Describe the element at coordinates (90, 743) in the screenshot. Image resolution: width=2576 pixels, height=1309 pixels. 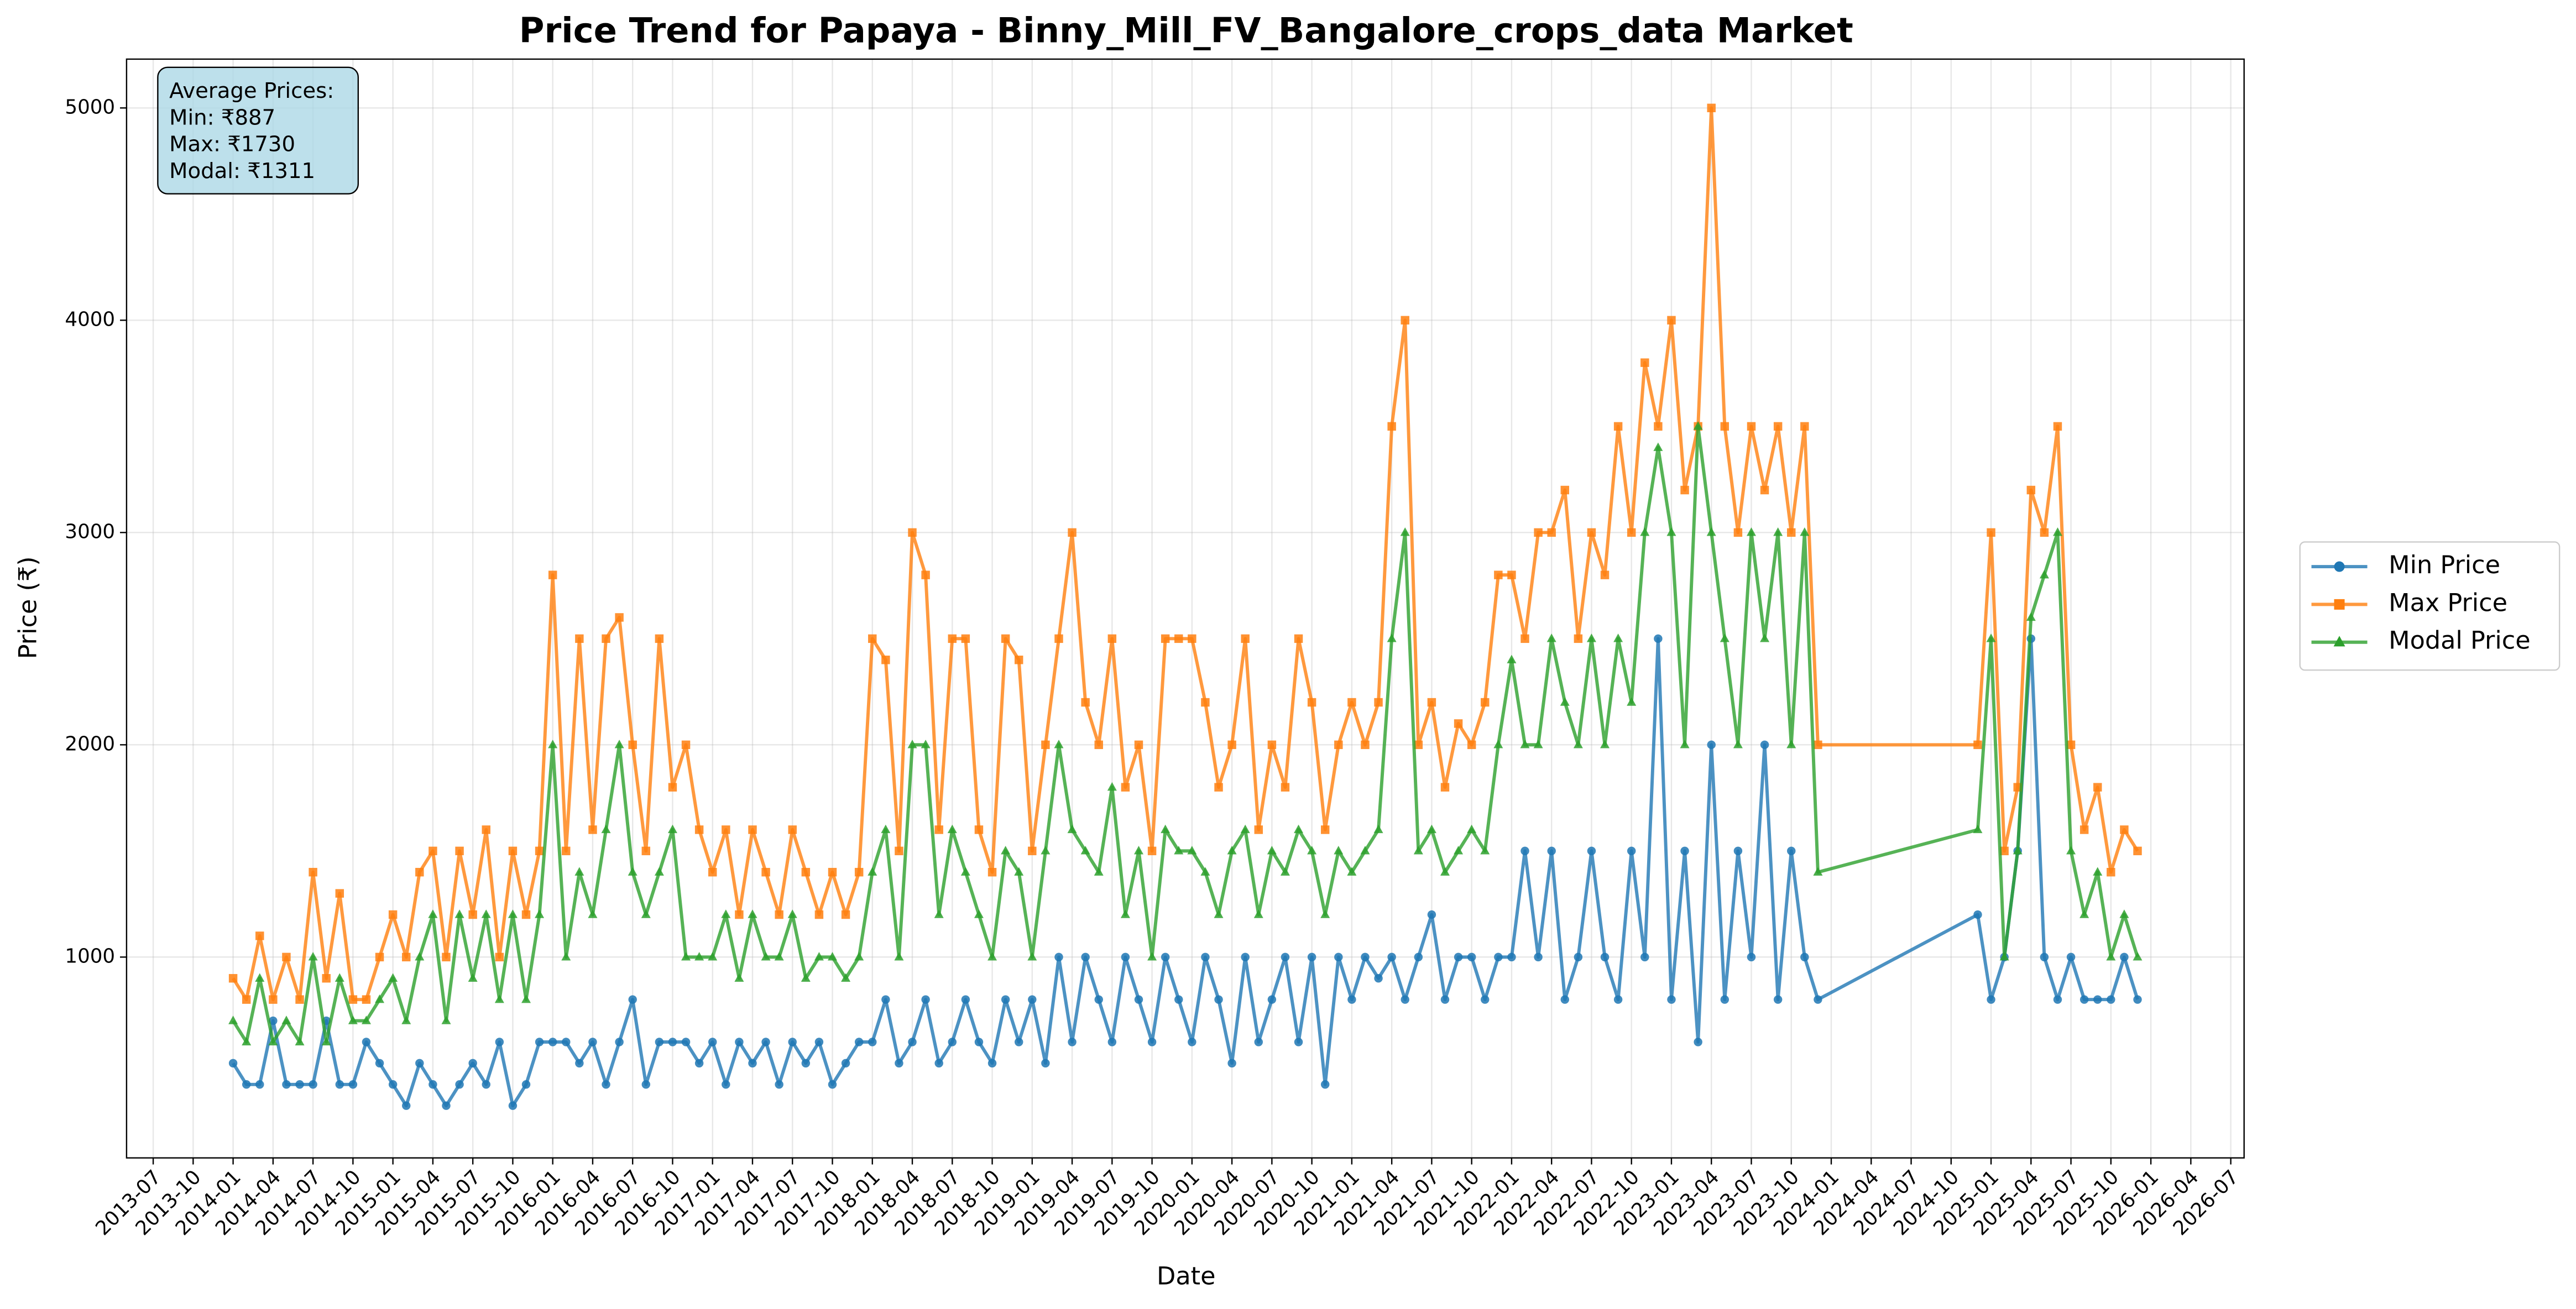
I see `y-tick-label: 2000` at that location.